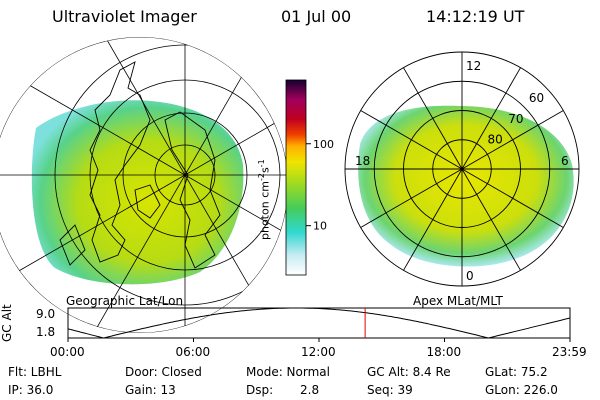  I want to click on colorbar-gradient, so click(296, 177).